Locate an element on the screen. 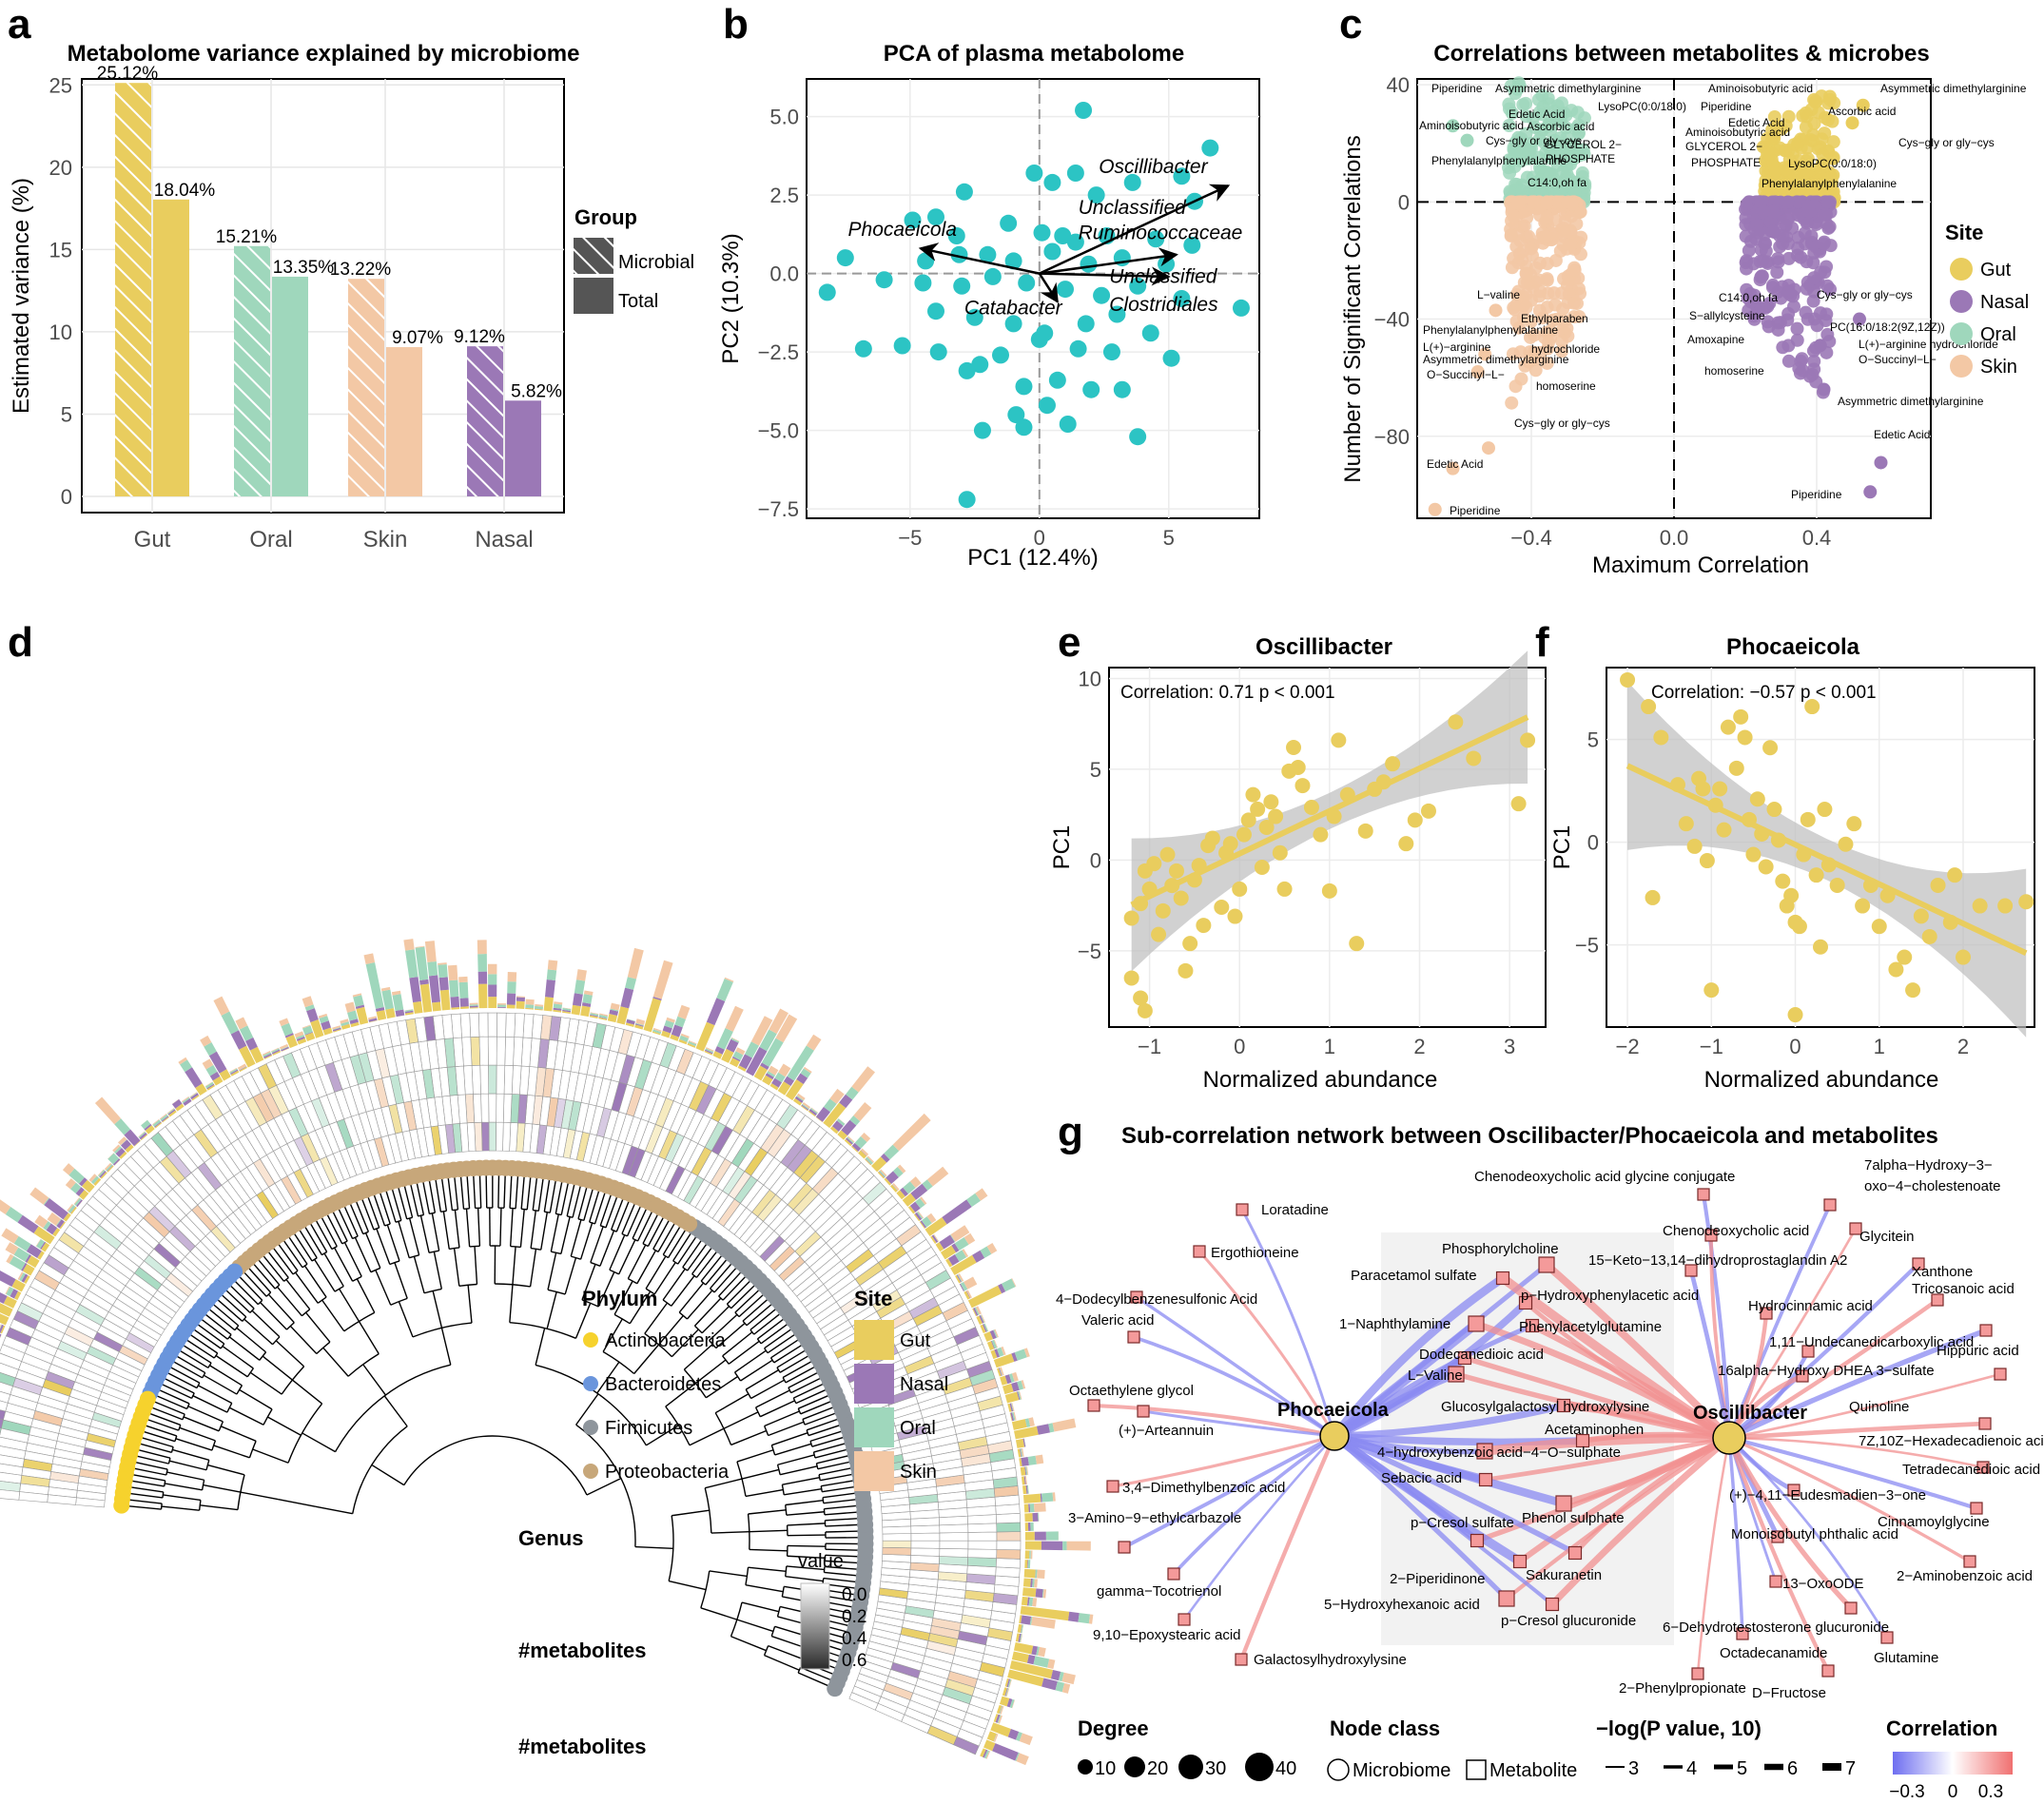 The height and width of the screenshot is (1804, 2044). c-point-label-20: Edetic Acid is located at coordinates (1455, 464).